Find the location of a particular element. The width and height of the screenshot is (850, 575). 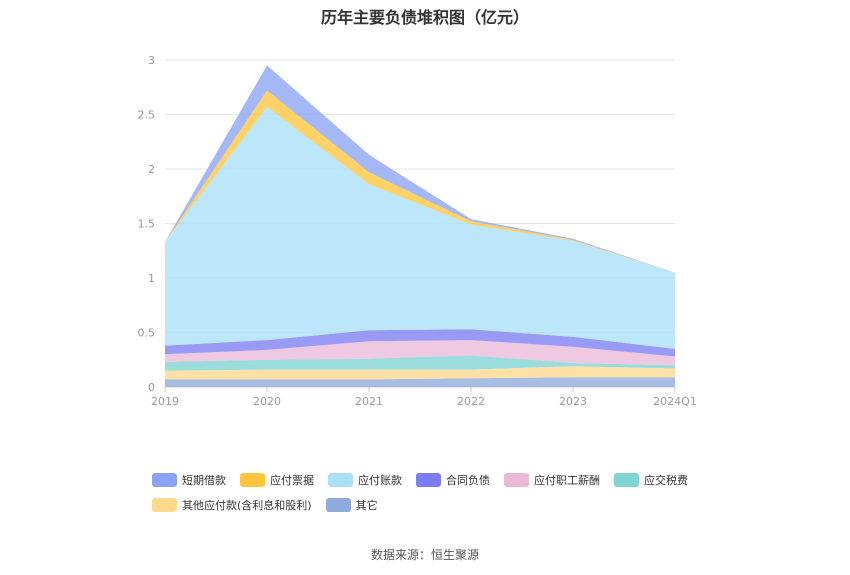

y-tick-label: 2.5 is located at coordinates (147, 115).